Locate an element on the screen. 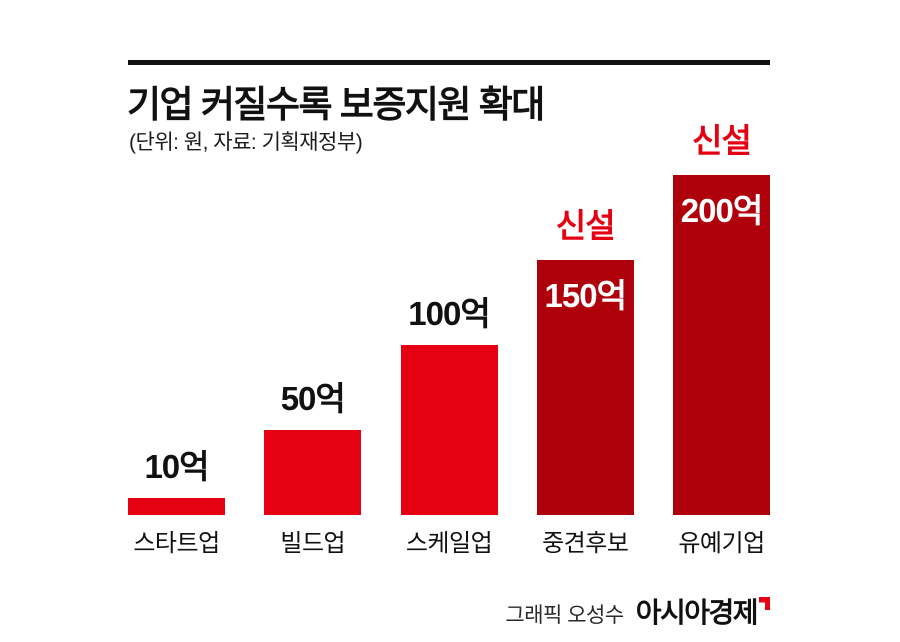 The width and height of the screenshot is (900, 642). bar: 200억 is located at coordinates (721, 345).